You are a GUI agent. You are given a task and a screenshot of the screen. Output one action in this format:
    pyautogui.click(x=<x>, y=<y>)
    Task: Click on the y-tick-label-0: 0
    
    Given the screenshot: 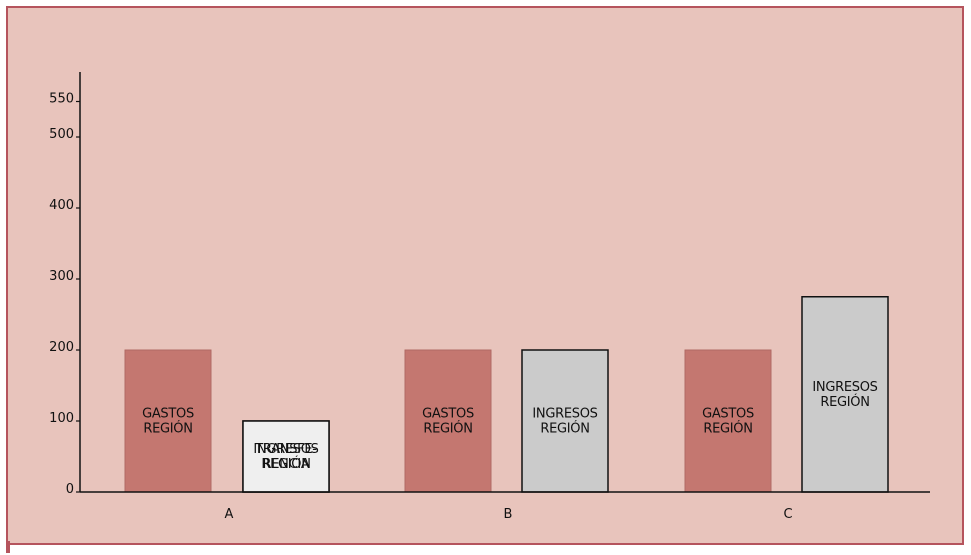 What is the action you would take?
    pyautogui.click(x=70, y=489)
    